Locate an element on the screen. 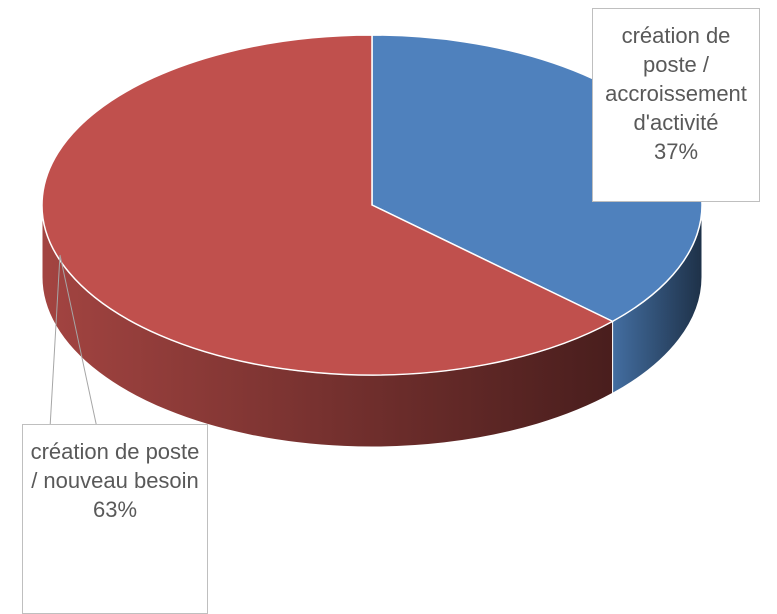 The width and height of the screenshot is (777, 614). leader-line is located at coordinates (73, 341).